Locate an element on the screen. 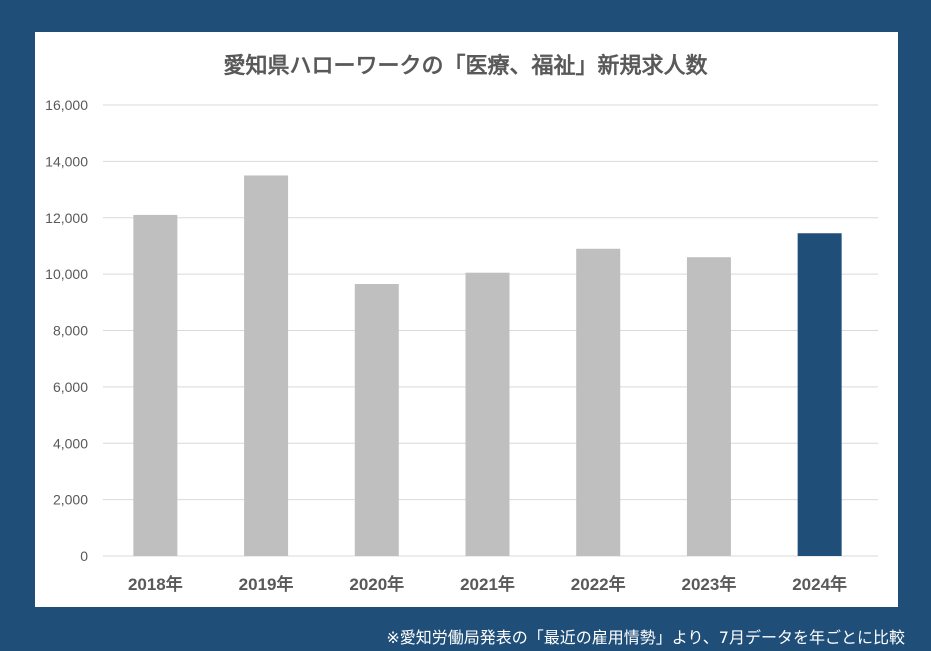 This screenshot has width=931, height=651. source-note: ※愛知労働局発表の「最近の雇用情勢」より、7月データを年ごとに比較 is located at coordinates (645, 637).